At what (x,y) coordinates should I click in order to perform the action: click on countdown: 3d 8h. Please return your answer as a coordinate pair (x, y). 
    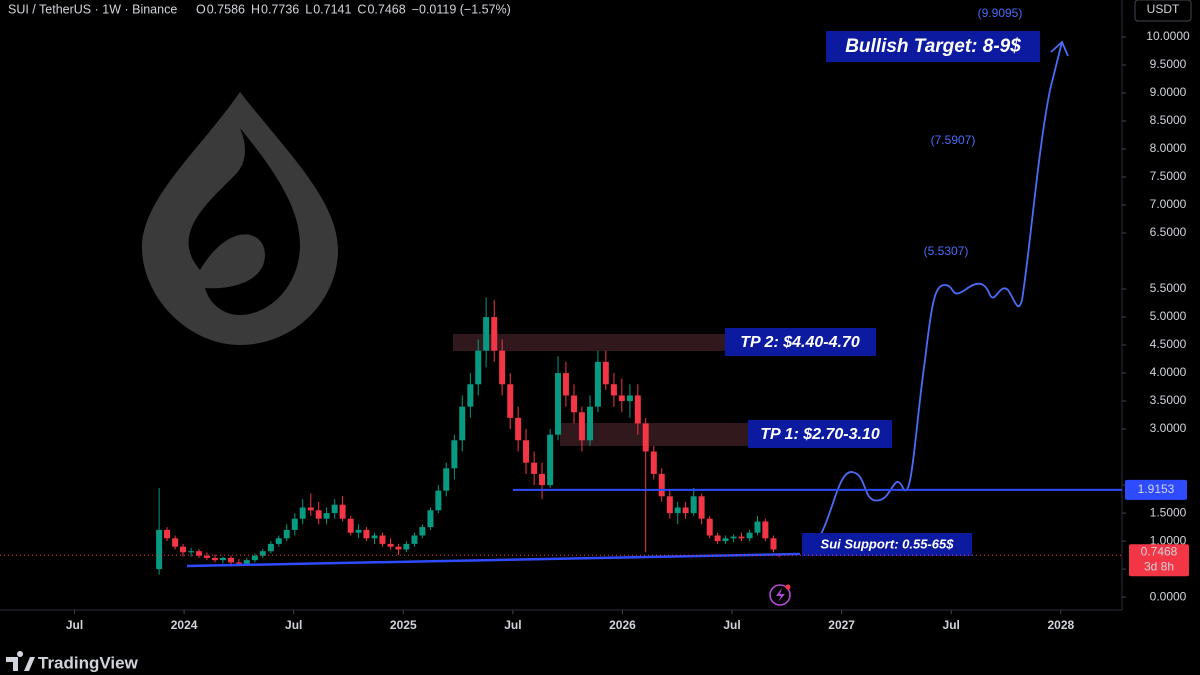
    Looking at the image, I should click on (1159, 566).